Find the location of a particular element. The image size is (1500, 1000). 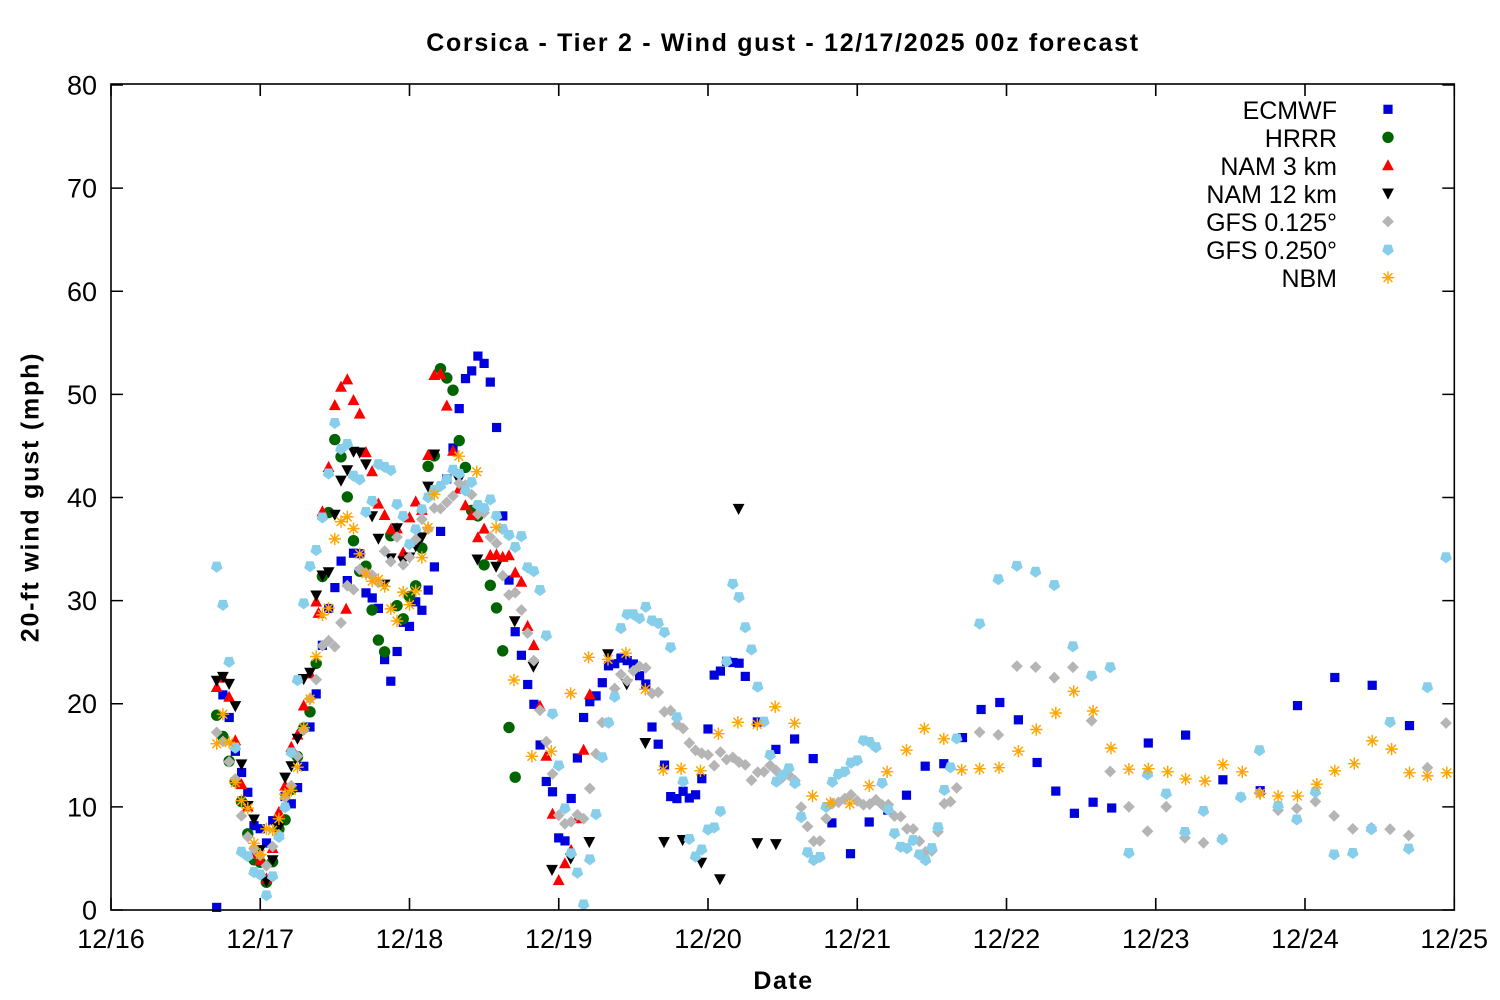

svg-text: 12/18 is located at coordinates (410, 939).